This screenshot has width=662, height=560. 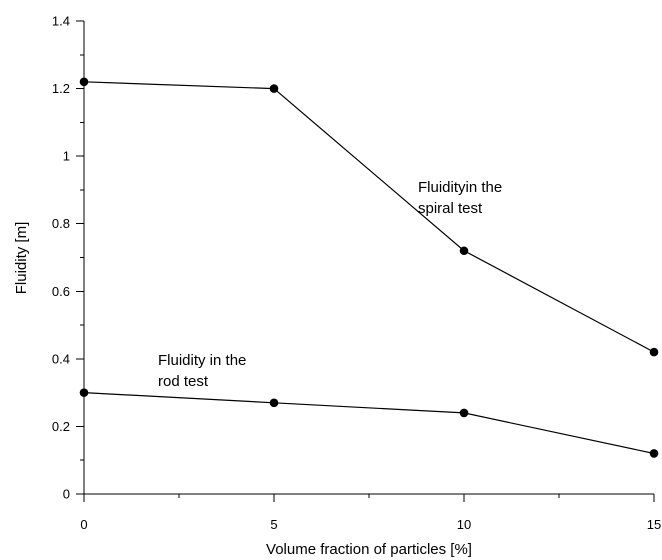 What do you see at coordinates (450, 208) in the screenshot?
I see `annotation-line: spiral test` at bounding box center [450, 208].